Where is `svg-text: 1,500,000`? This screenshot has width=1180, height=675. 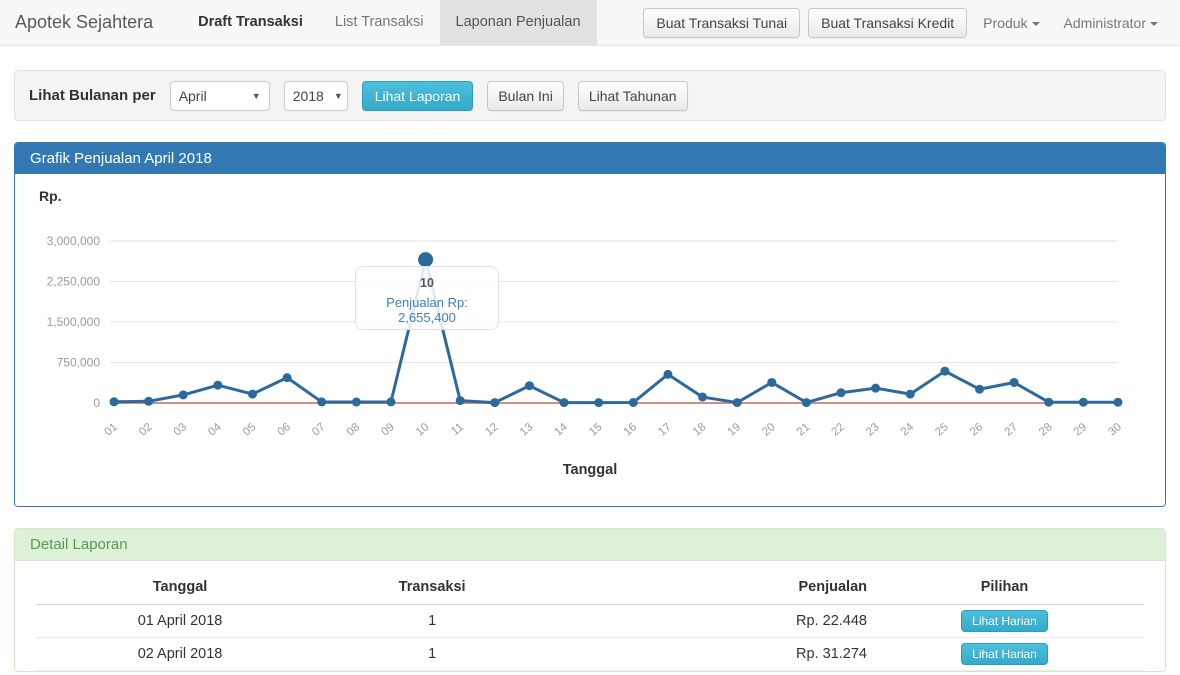
svg-text: 1,500,000 is located at coordinates (74, 322).